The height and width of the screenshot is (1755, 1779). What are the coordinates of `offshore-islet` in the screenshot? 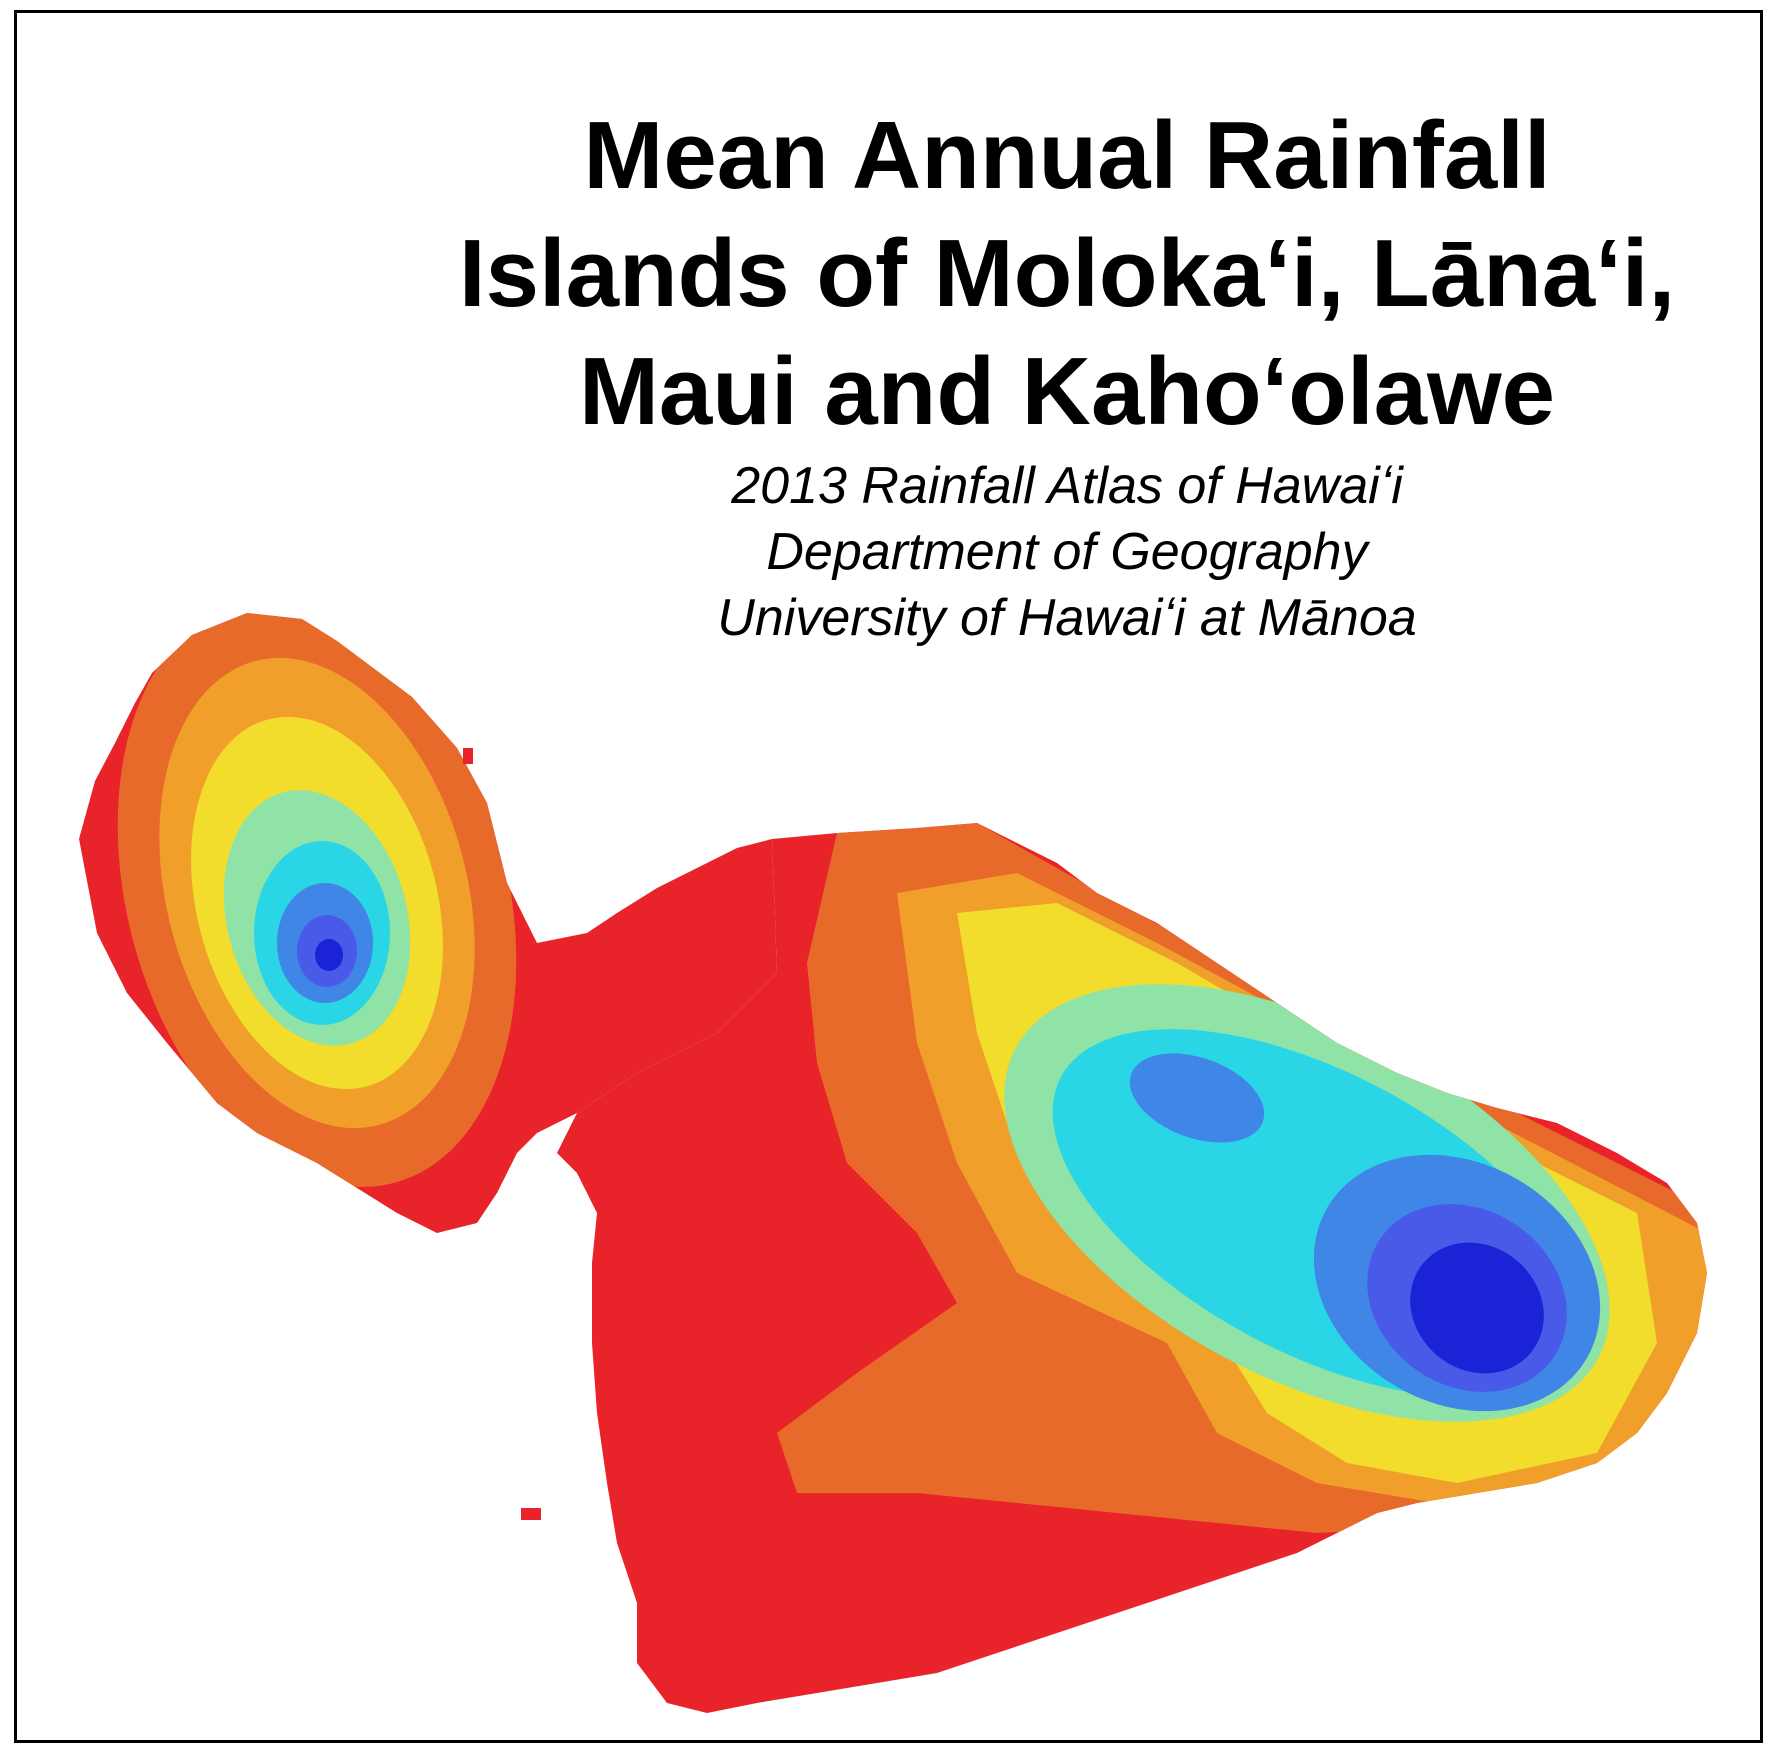 It's located at (531, 1514).